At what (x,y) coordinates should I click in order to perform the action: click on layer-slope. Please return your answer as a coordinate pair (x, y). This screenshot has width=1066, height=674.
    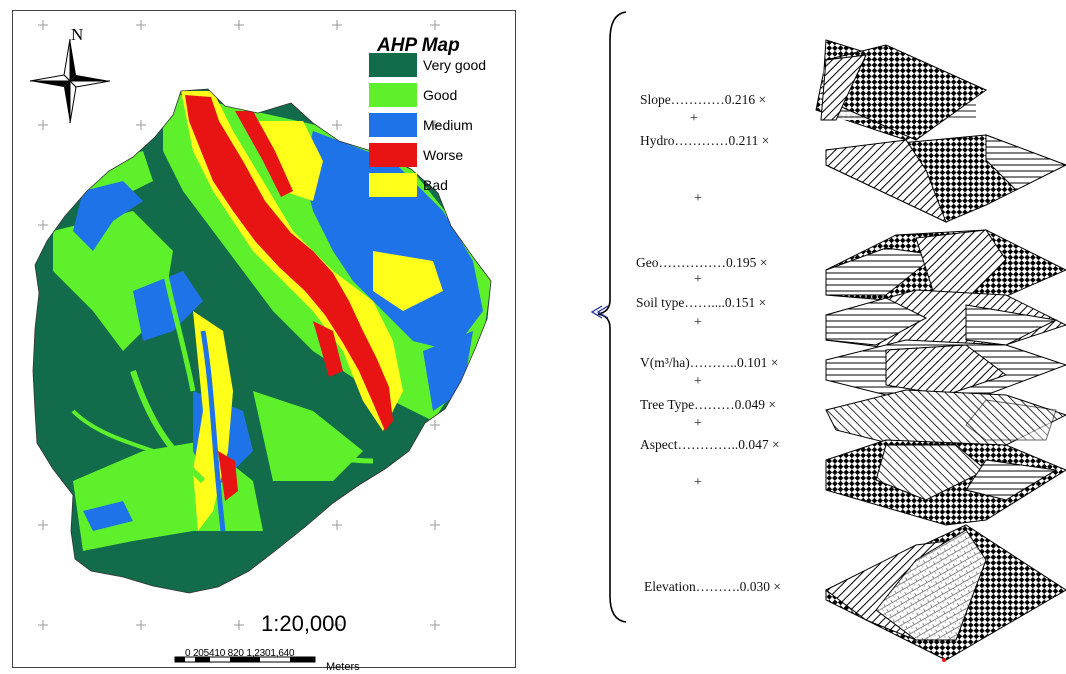
    Looking at the image, I should click on (901, 90).